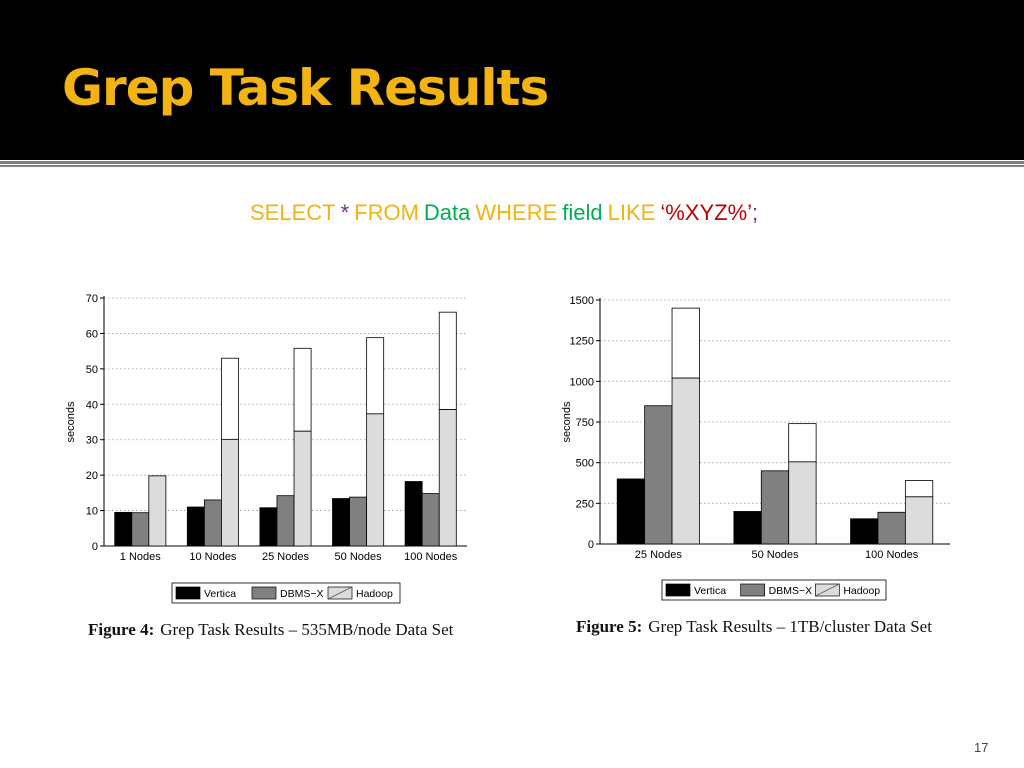 This screenshot has width=1024, height=768. I want to click on y-tick-label: 250, so click(585, 504).